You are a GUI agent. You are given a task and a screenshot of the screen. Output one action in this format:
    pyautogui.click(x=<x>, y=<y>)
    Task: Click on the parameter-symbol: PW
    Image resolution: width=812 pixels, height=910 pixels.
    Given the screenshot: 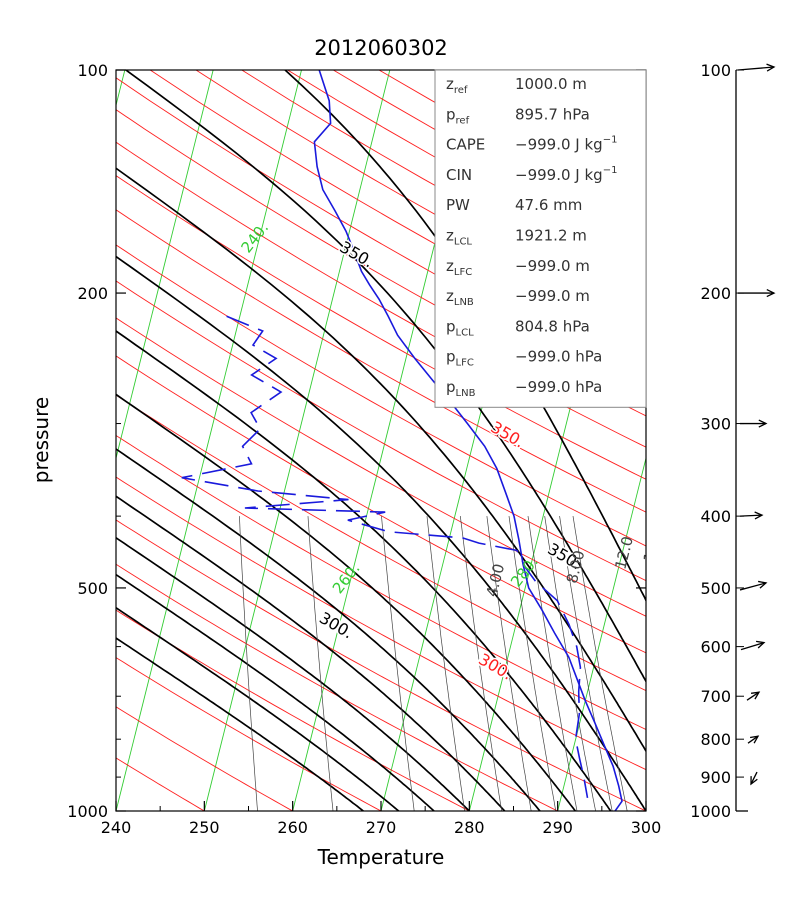 What is the action you would take?
    pyautogui.click(x=458, y=205)
    